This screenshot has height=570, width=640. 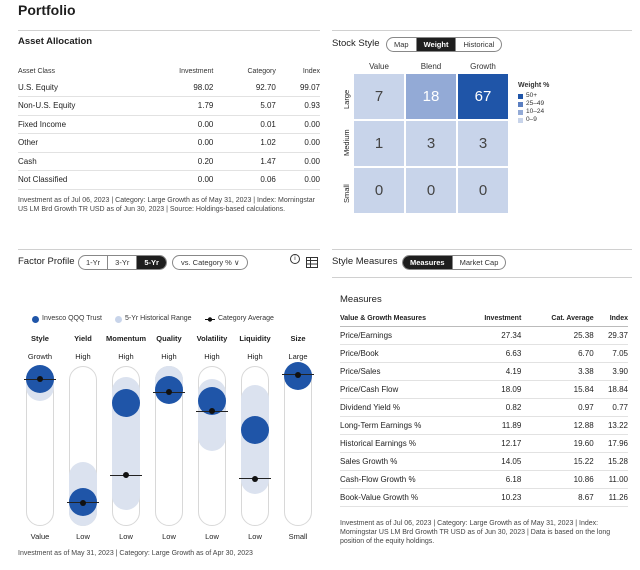 I want to click on value-cell: 0.01, so click(x=244, y=124).